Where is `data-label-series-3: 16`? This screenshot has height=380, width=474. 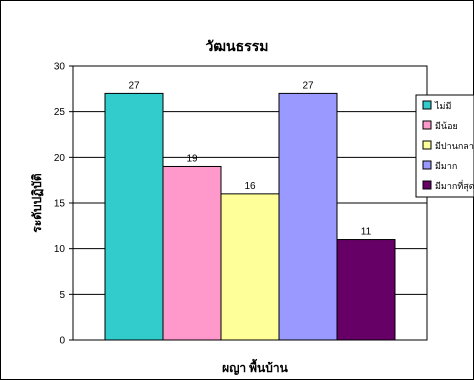
data-label-series-3: 16 is located at coordinates (250, 186).